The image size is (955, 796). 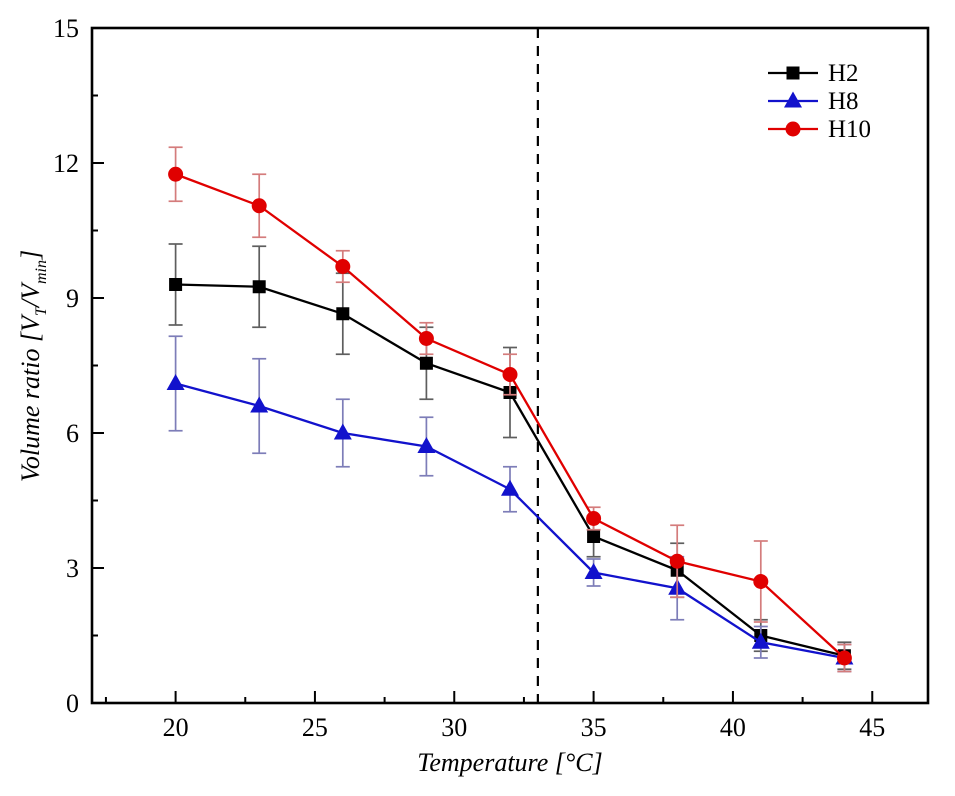 What do you see at coordinates (793, 129) in the screenshot?
I see `legend-marker-h10-circle-icon` at bounding box center [793, 129].